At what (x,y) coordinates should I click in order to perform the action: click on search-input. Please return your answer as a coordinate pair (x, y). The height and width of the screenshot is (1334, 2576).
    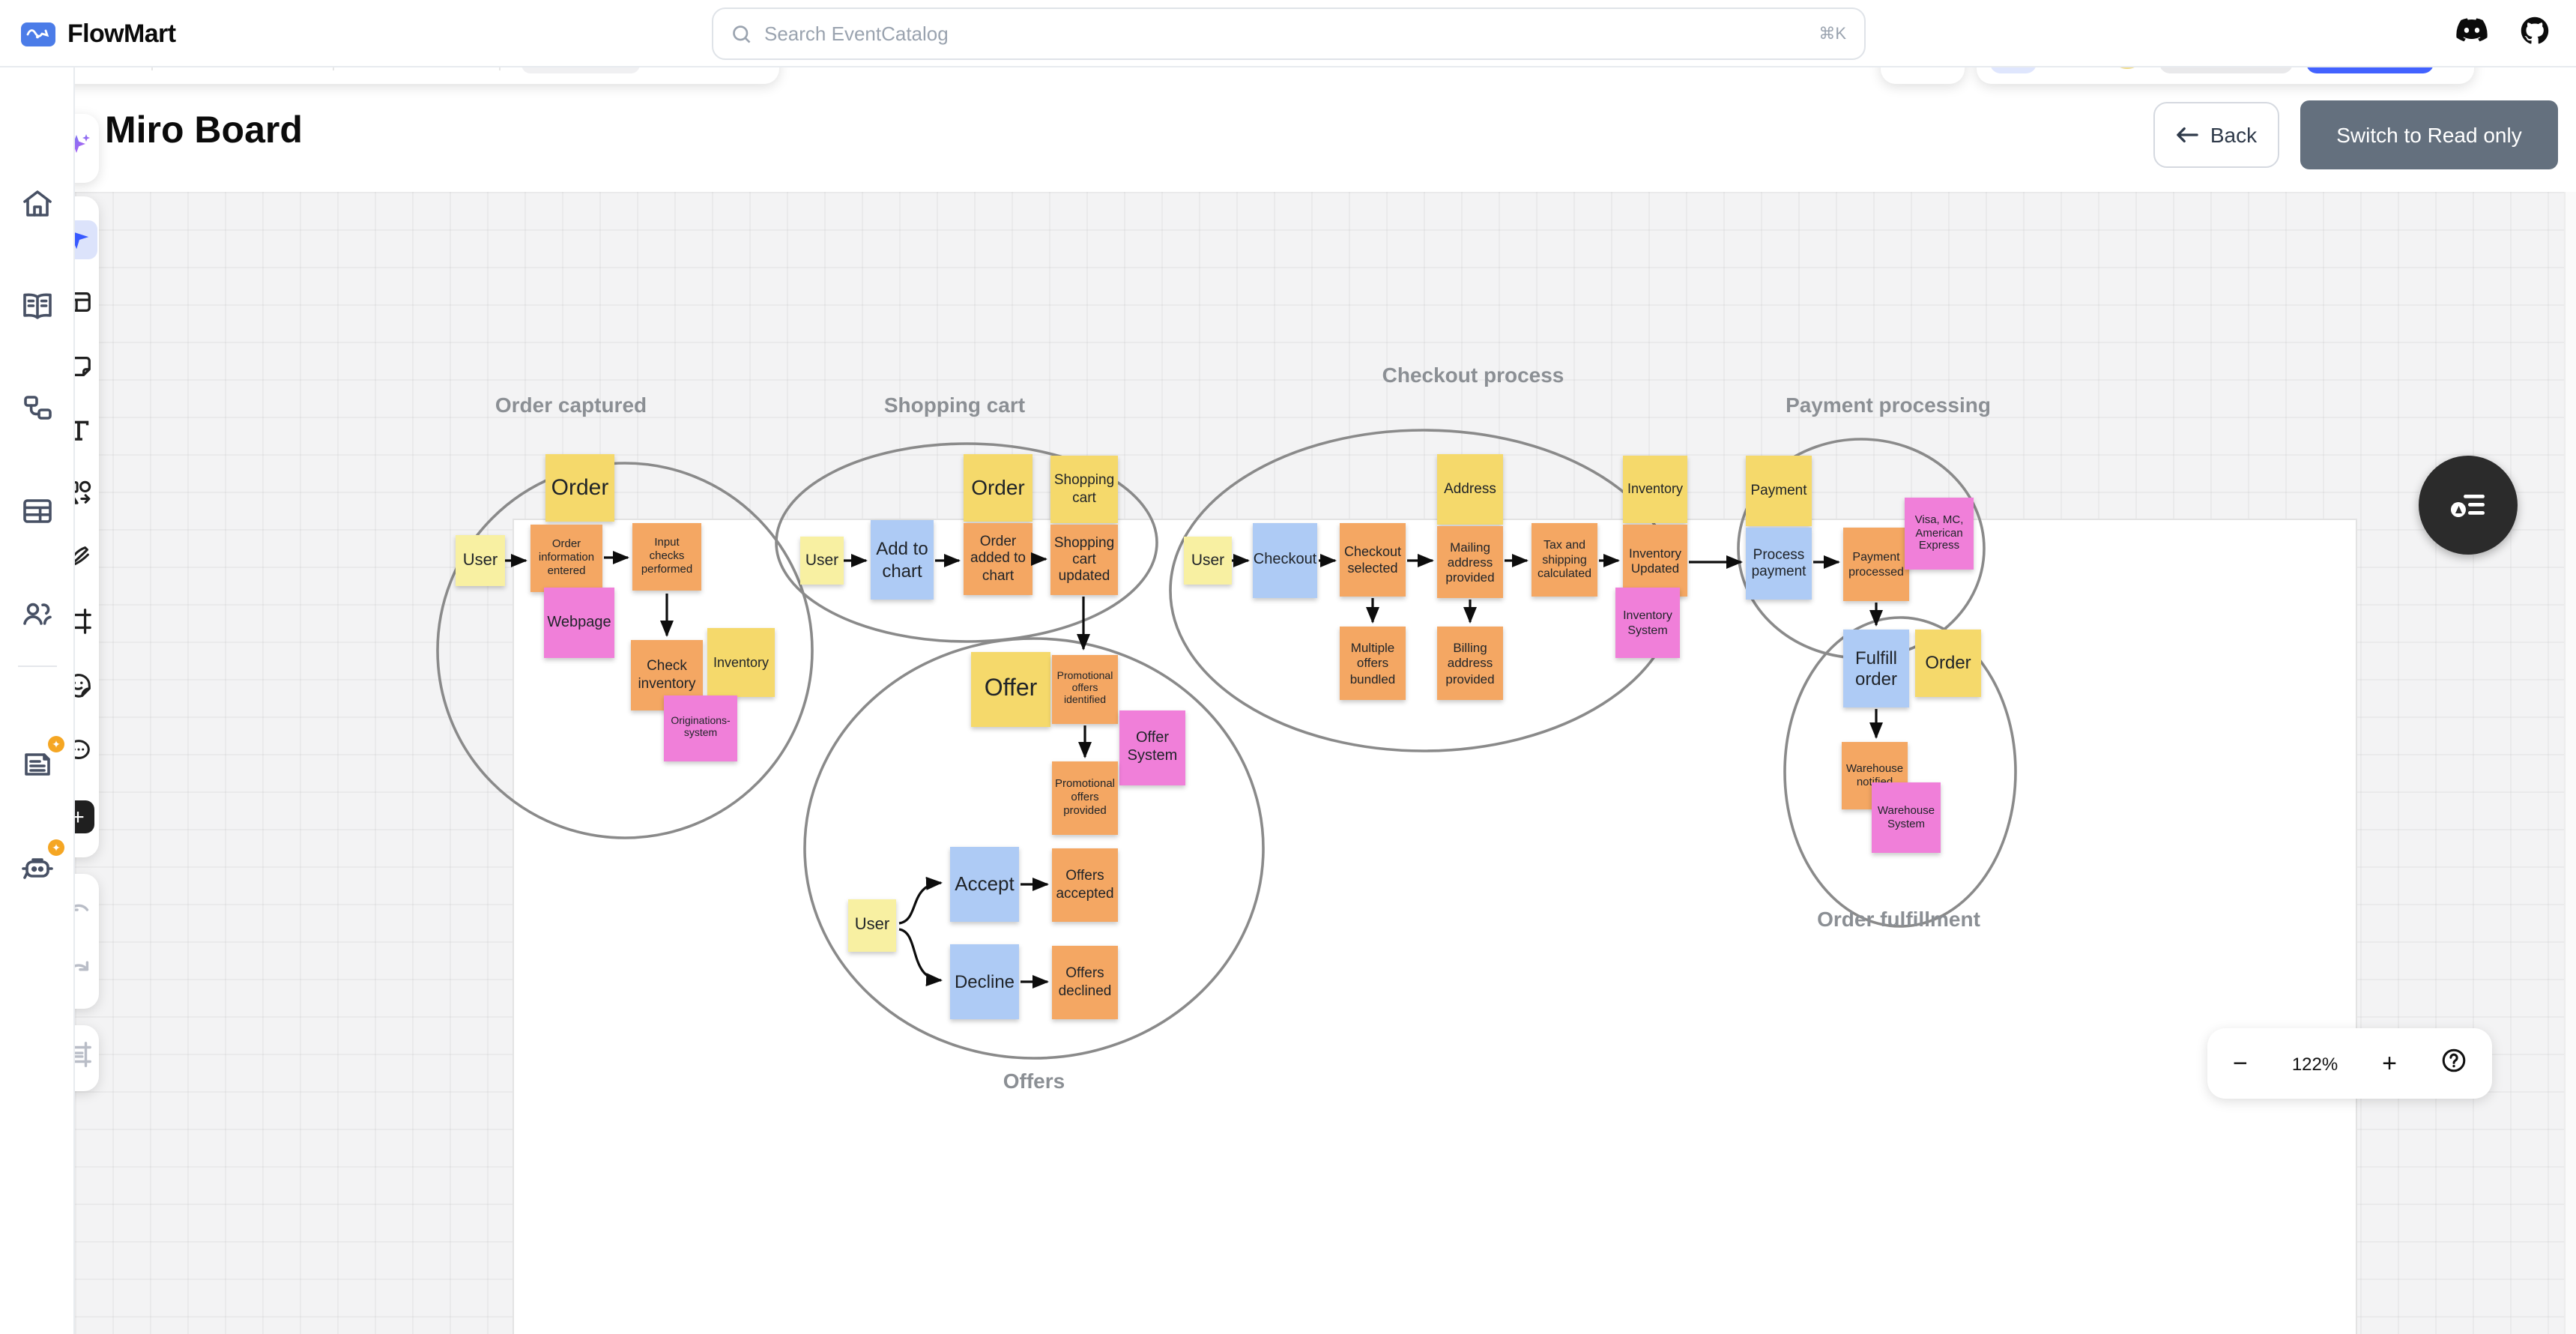
    Looking at the image, I should click on (1285, 33).